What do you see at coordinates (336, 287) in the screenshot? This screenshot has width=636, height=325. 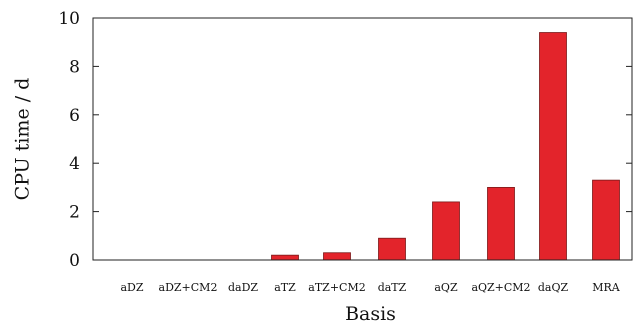 I see `x-tick-label: aTZ+CM2` at bounding box center [336, 287].